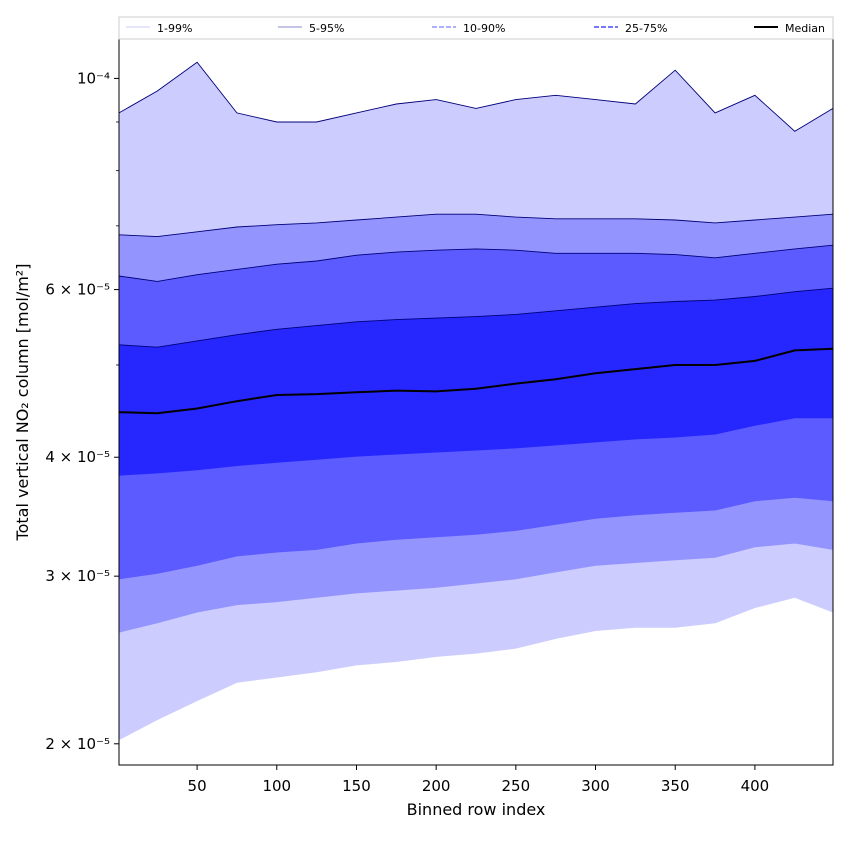  I want to click on median-line, so click(476, 381).